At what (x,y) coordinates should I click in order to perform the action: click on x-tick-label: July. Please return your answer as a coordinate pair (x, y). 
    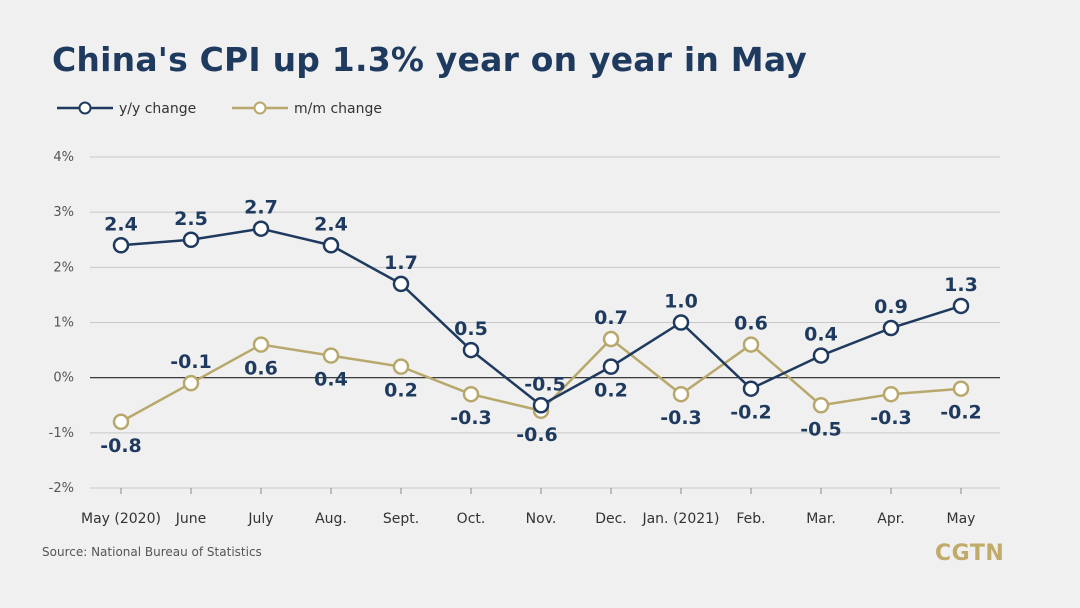
    Looking at the image, I should click on (260, 519).